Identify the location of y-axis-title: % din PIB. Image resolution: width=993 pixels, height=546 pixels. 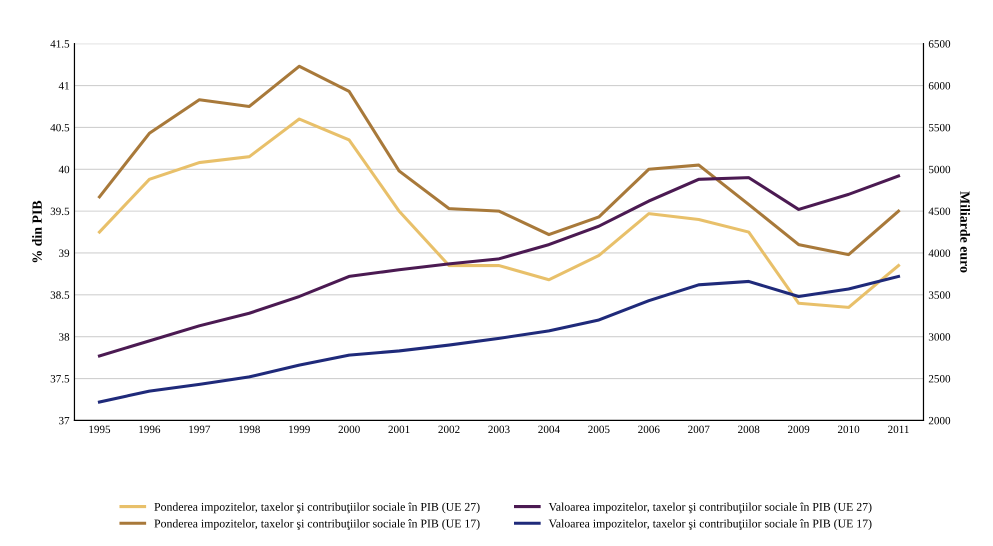
(37, 231).